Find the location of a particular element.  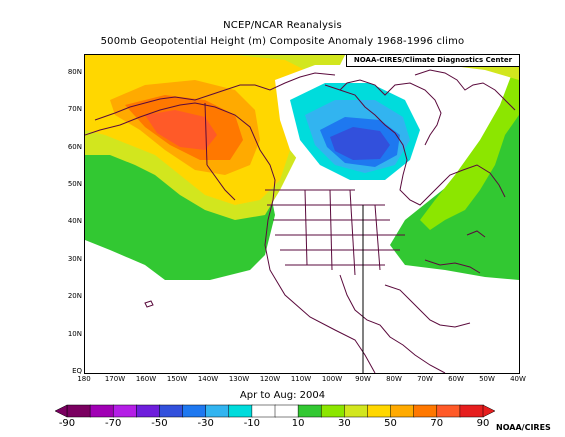

colorbar-low-arrow is located at coordinates (61, 411).